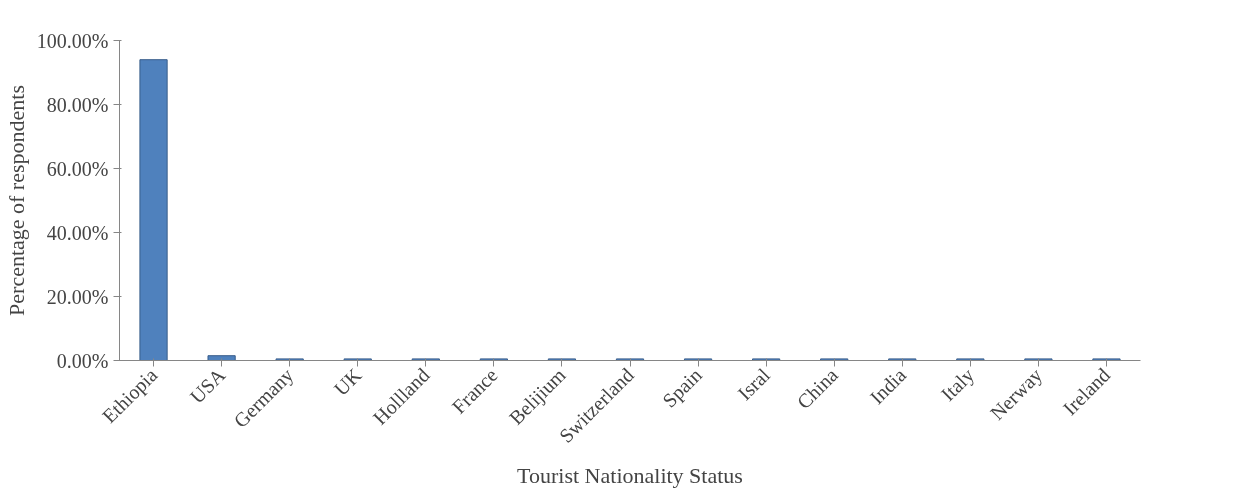  What do you see at coordinates (630, 475) in the screenshot?
I see `x-axis-title: Tourist Nationality Status` at bounding box center [630, 475].